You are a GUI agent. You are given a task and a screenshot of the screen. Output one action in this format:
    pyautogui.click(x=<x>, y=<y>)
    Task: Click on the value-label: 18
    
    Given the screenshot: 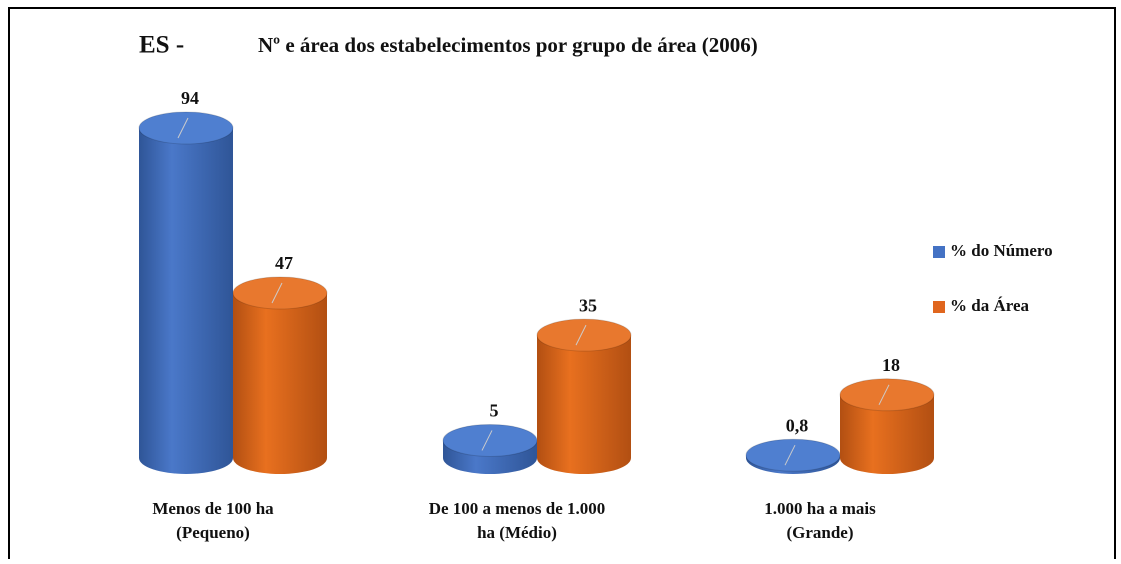 What is the action you would take?
    pyautogui.click(x=891, y=365)
    